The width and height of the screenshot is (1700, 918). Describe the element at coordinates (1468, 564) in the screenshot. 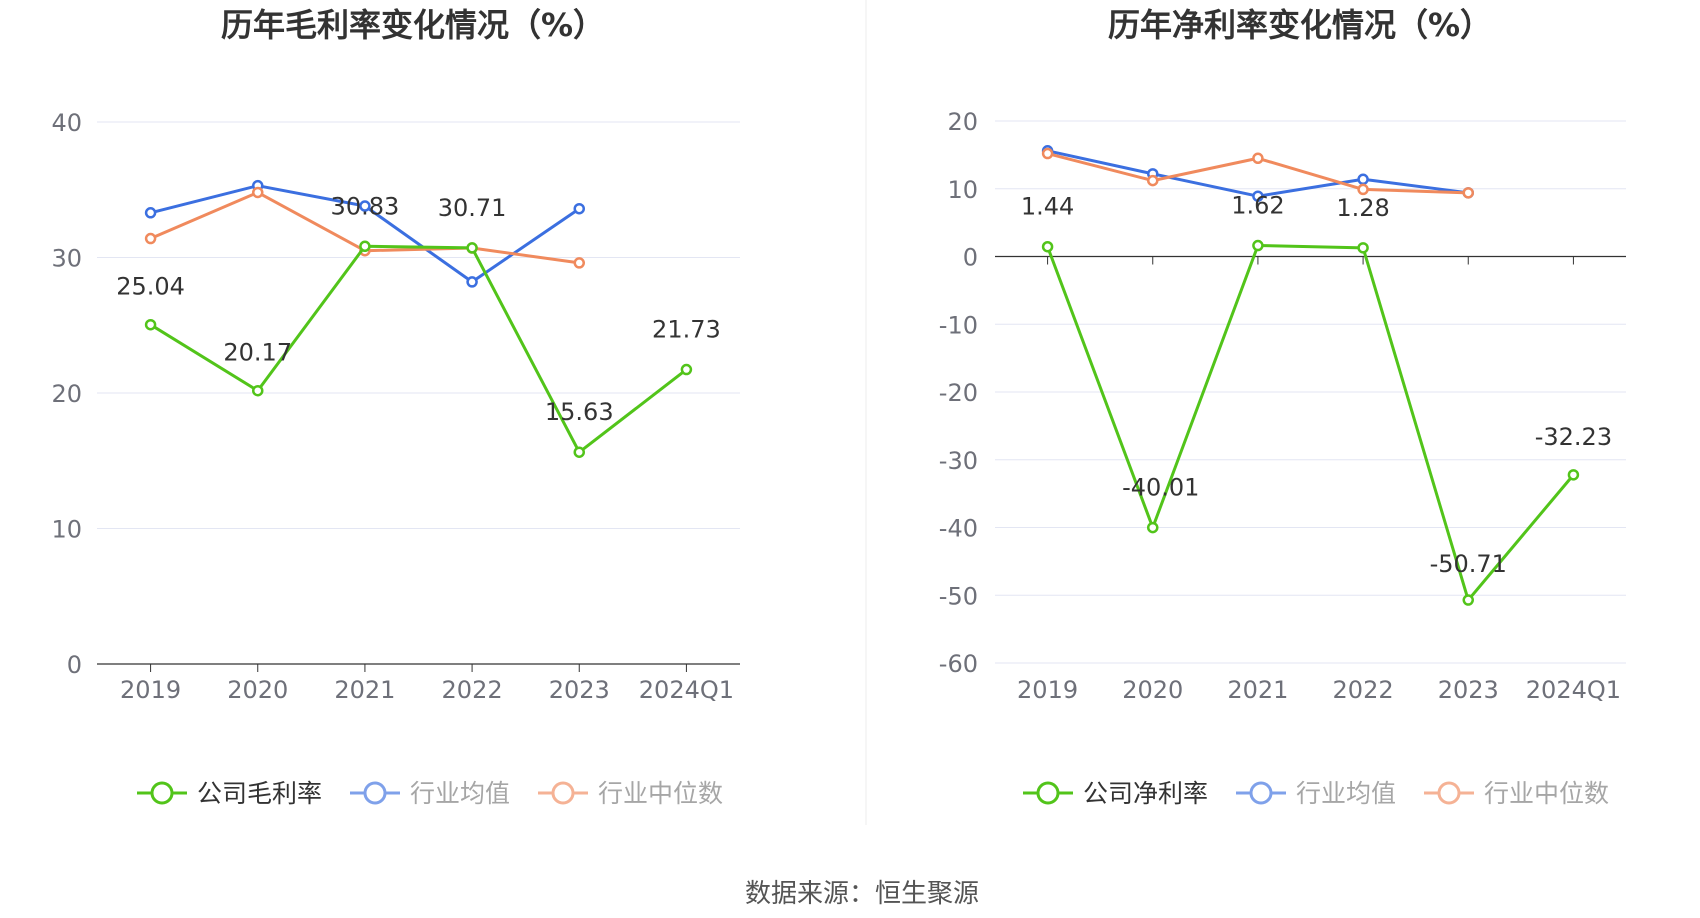

I see `net-data-label: -50.71` at that location.